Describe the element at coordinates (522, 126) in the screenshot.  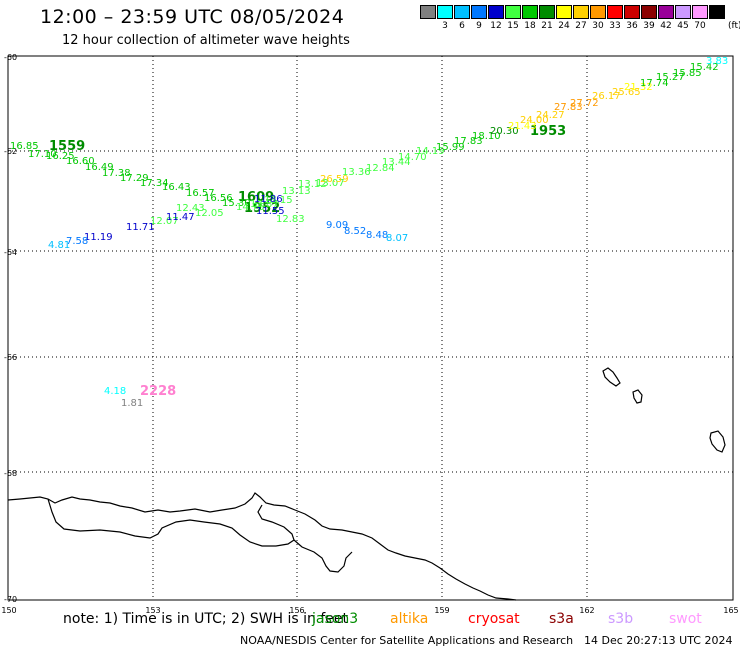
I see `wave-height-label: 21.43` at that location.